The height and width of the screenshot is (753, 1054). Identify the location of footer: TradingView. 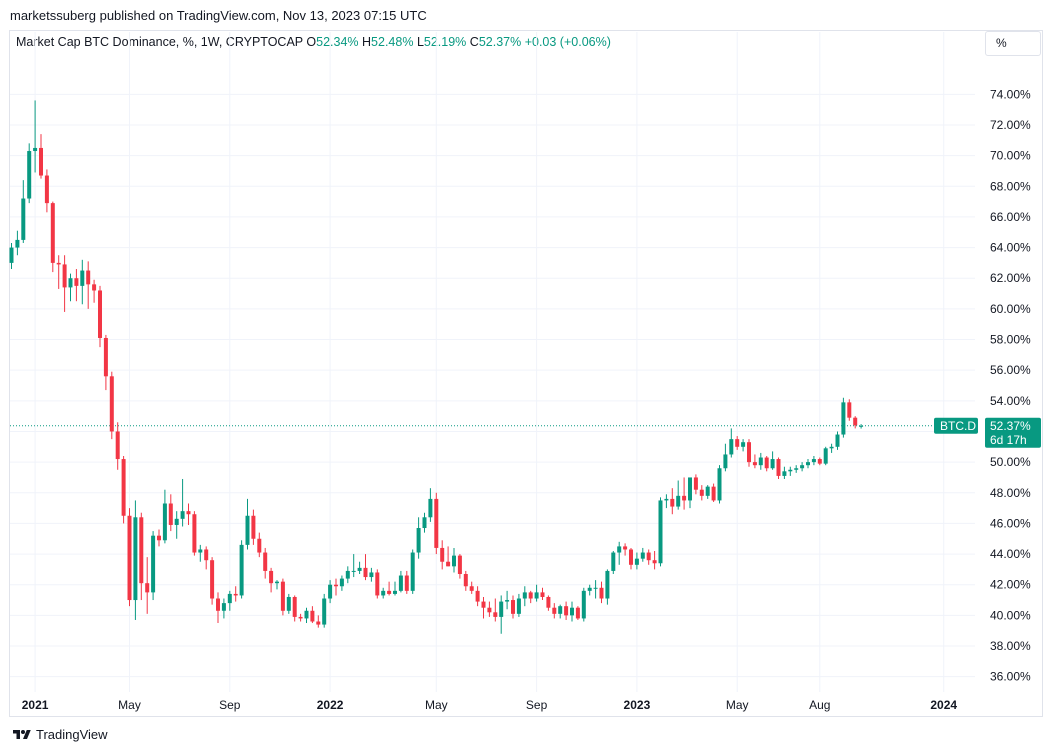
(60, 734).